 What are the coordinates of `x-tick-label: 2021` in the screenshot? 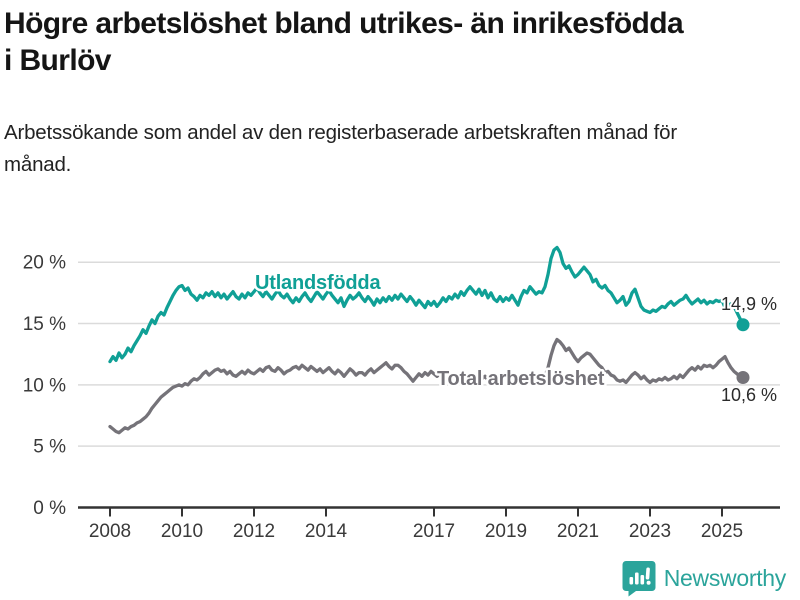 It's located at (578, 531).